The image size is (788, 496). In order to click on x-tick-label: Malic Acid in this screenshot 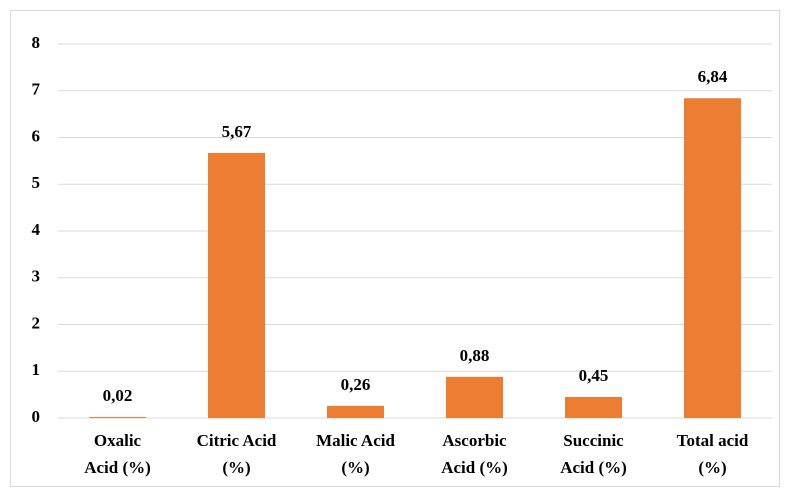, I will do `click(355, 440)`.